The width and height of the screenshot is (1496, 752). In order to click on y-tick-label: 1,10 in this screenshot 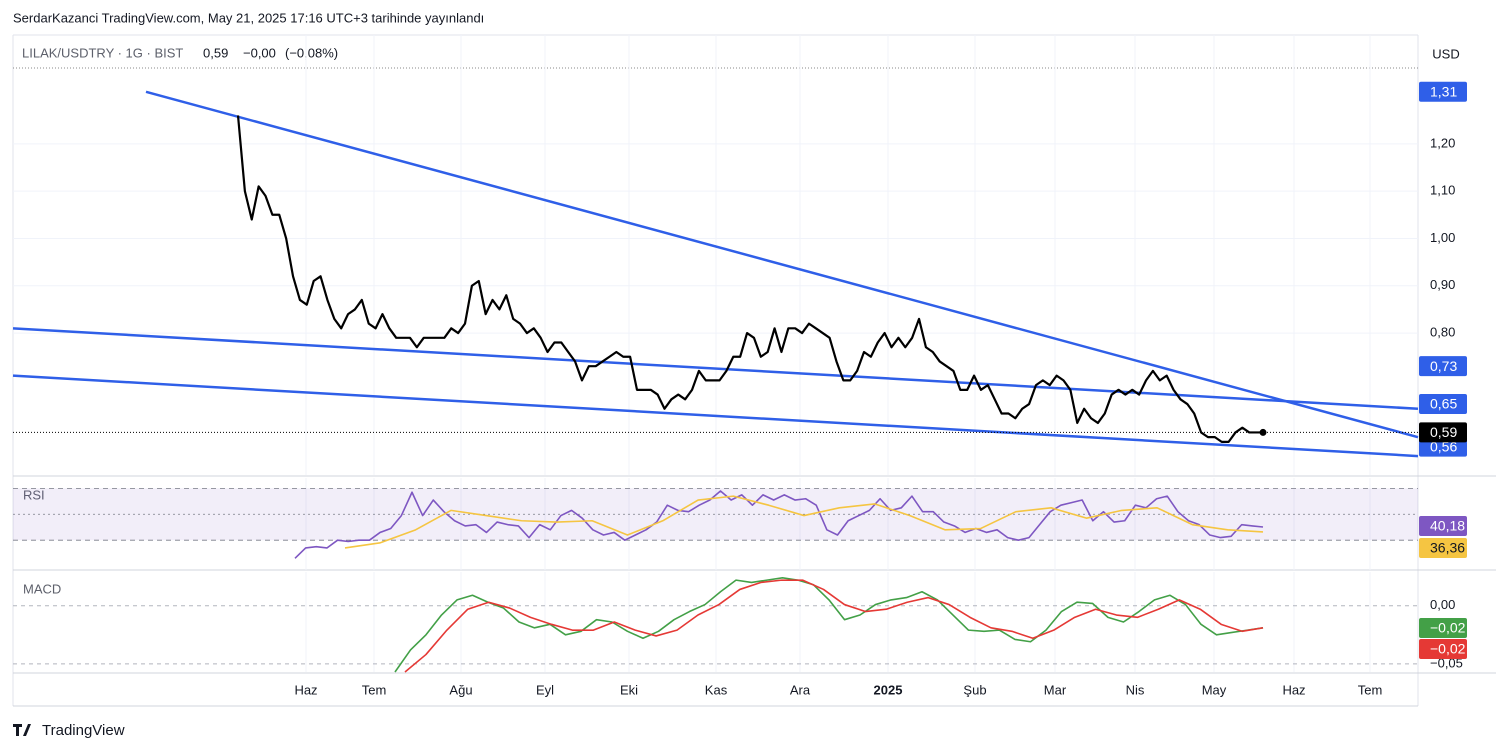, I will do `click(1442, 190)`.